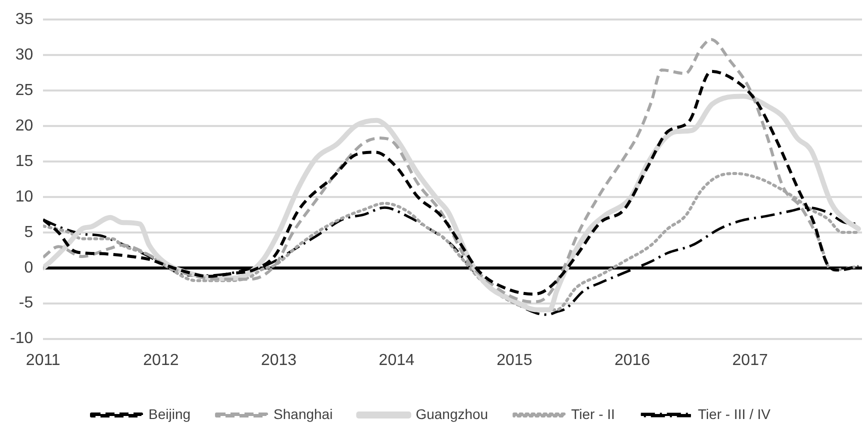  What do you see at coordinates (396, 360) in the screenshot?
I see `x-tick-label: 2014` at bounding box center [396, 360].